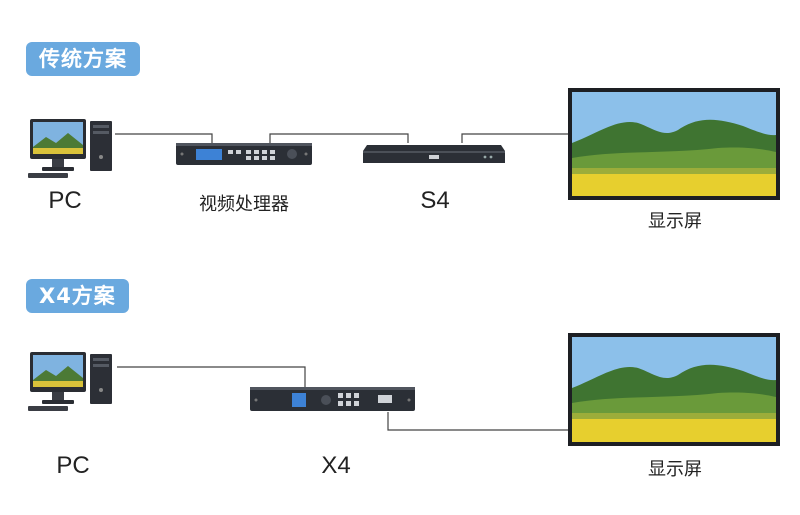 The image size is (800, 515). Describe the element at coordinates (339, 138) in the screenshot. I see `wire-processor-to-s4` at that location.